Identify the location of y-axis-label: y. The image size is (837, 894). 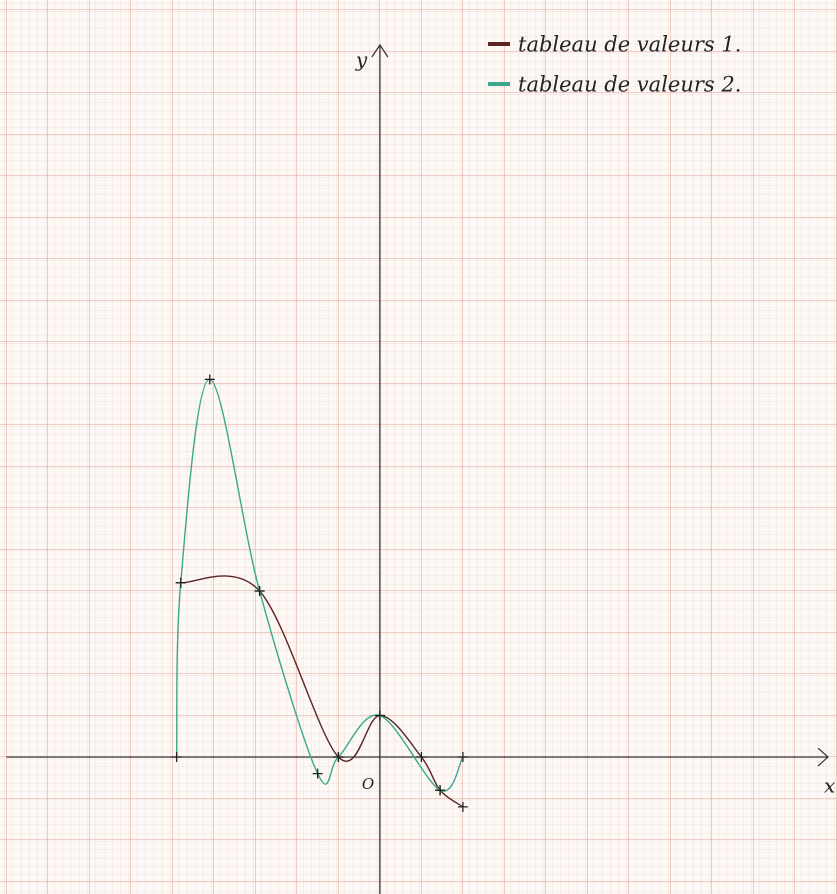
(361, 60).